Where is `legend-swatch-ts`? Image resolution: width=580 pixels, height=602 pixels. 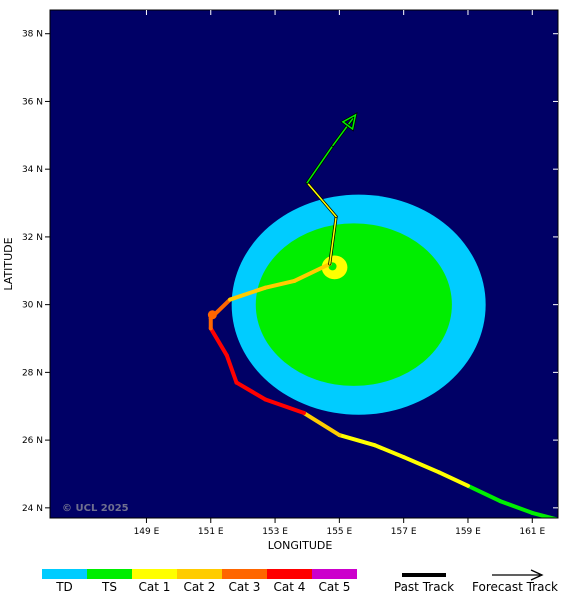 legend-swatch-ts is located at coordinates (109, 574).